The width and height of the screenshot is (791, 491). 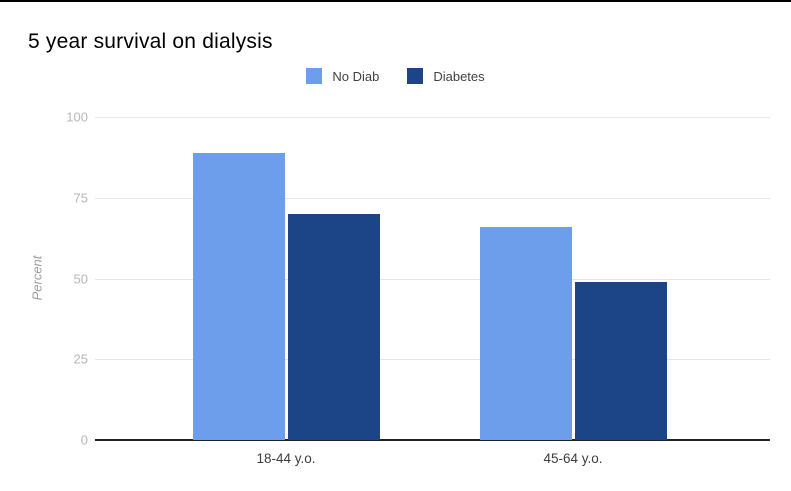 I want to click on bar-diabetes-18-44-y-o, so click(x=333, y=326).